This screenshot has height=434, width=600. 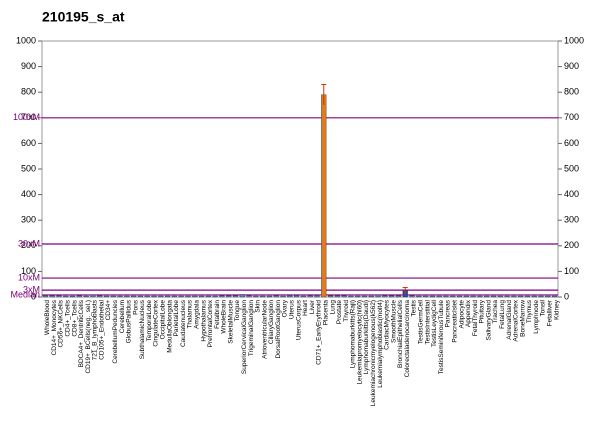 What do you see at coordinates (108, 310) in the screenshot?
I see `x-tick-label: CD34+` at bounding box center [108, 310].